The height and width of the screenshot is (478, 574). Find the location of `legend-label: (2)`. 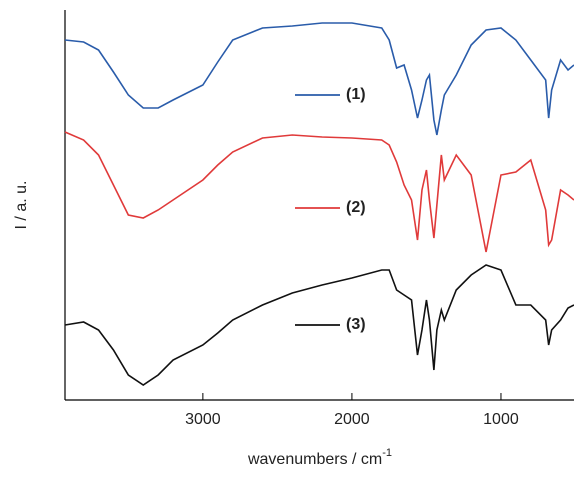

legend-label: (2) is located at coordinates (356, 207).